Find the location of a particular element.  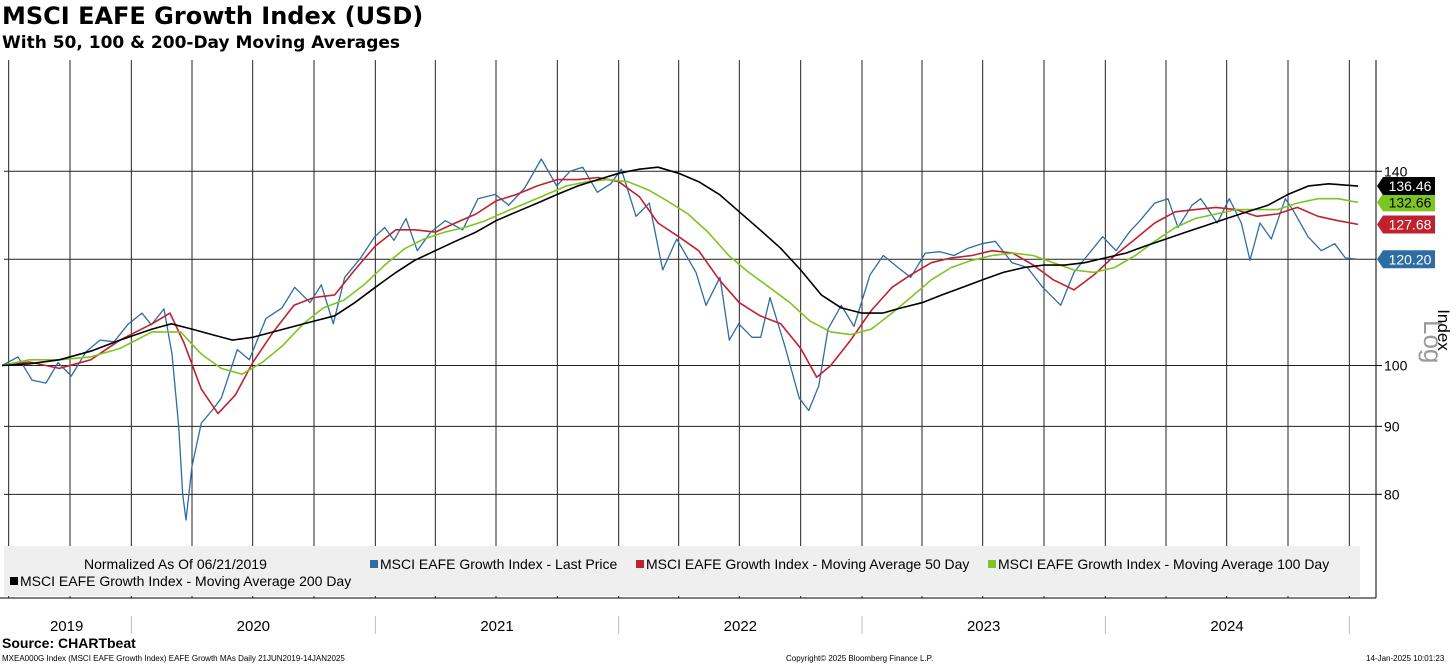

footer-timestamp: 14-Jan-2025 10:01:23 is located at coordinates (1405, 658).